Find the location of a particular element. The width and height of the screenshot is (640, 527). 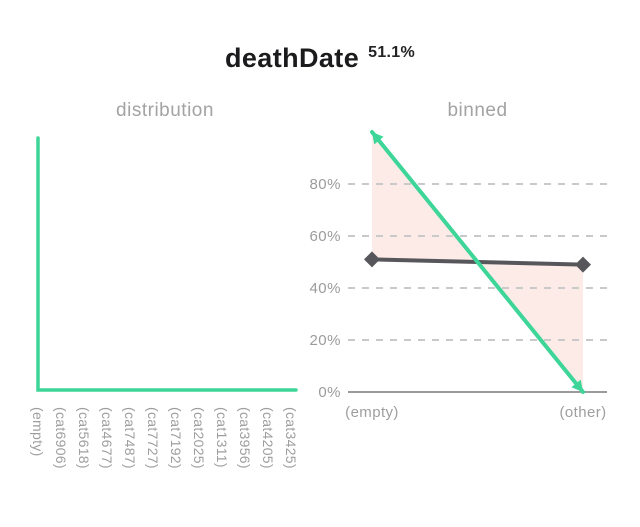

distribution-x-label: (empty) is located at coordinates (38, 432).